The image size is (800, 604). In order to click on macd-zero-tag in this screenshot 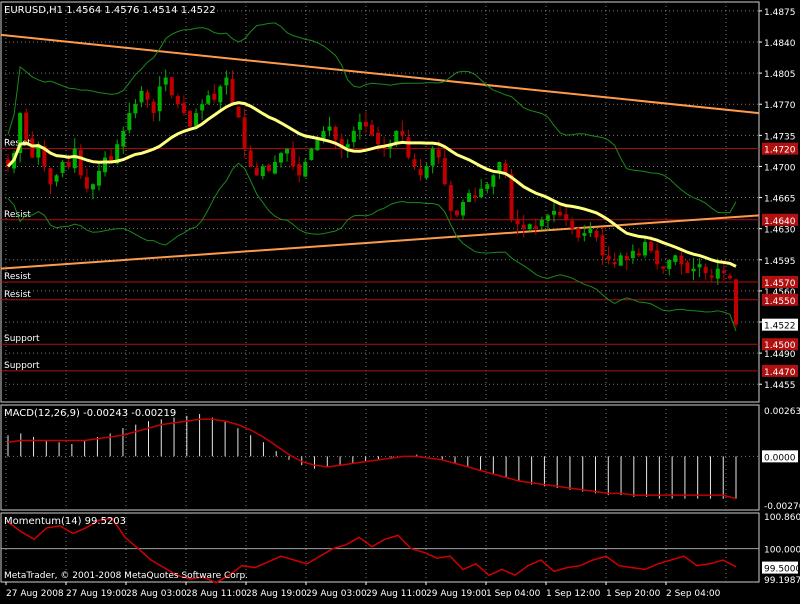, I will do `click(780, 456)`.